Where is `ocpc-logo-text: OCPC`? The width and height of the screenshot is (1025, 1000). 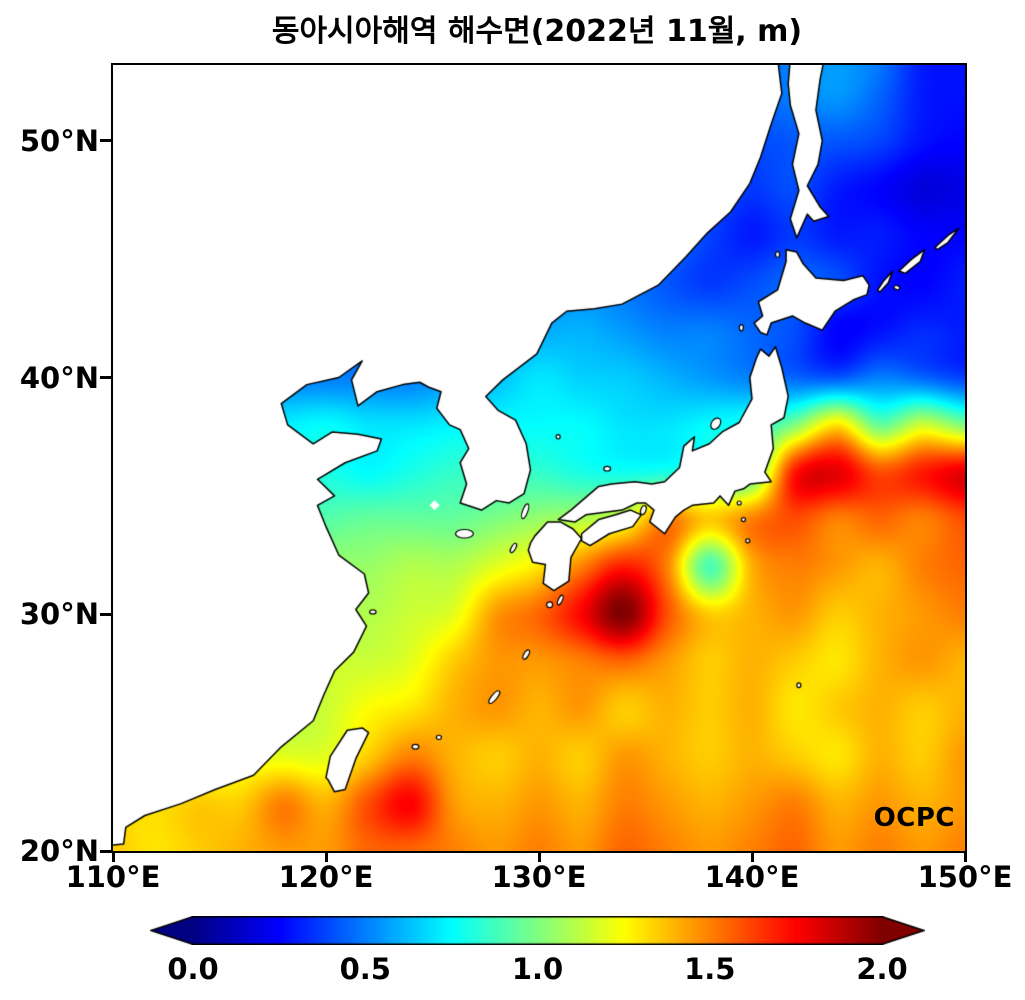
ocpc-logo-text: OCPC is located at coordinates (914, 818).